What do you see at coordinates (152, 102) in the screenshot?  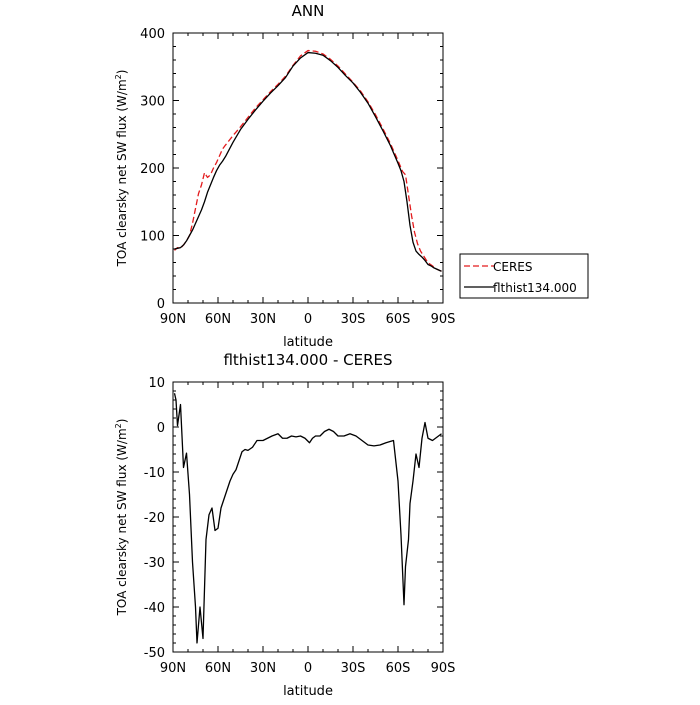 I see `top-ytick-label: 300` at bounding box center [152, 102].